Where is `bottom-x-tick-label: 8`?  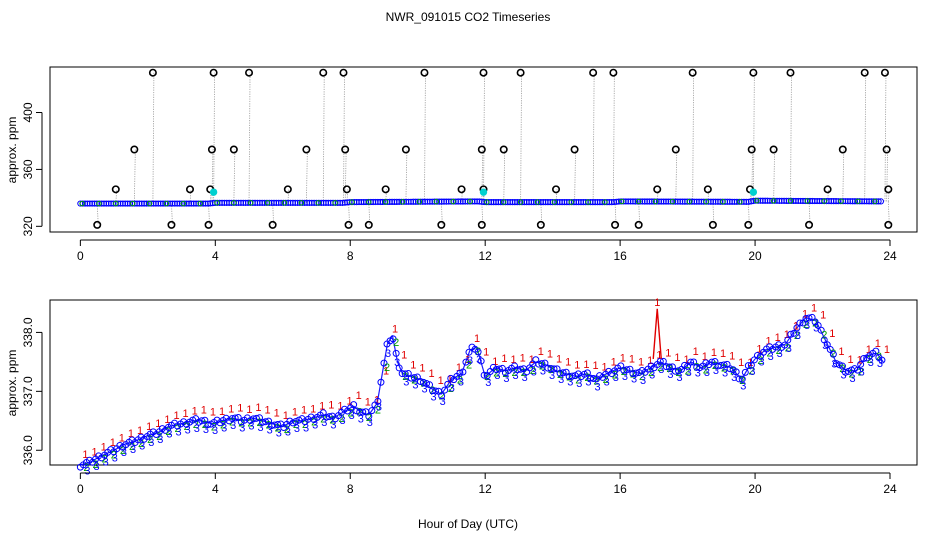 bottom-x-tick-label: 8 is located at coordinates (350, 489).